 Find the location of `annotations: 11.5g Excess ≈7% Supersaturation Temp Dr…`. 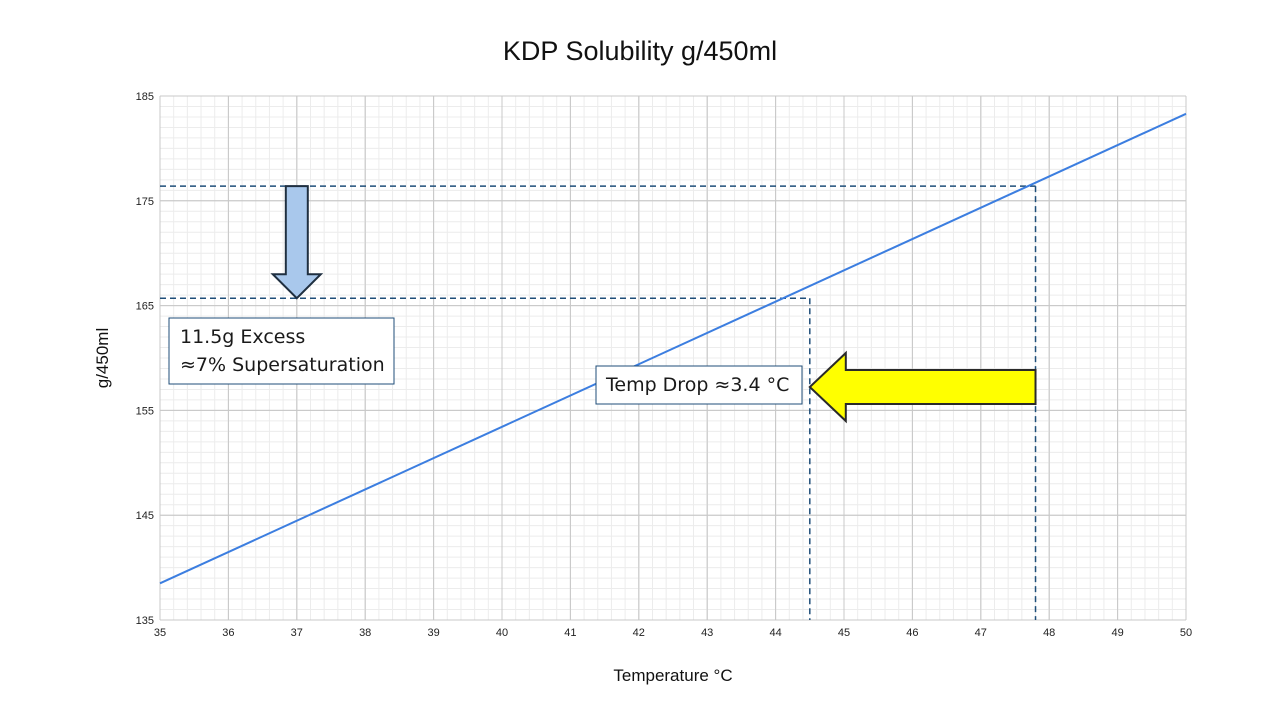

annotations: 11.5g Excess ≈7% Supersaturation Temp Dr… is located at coordinates (485, 361).